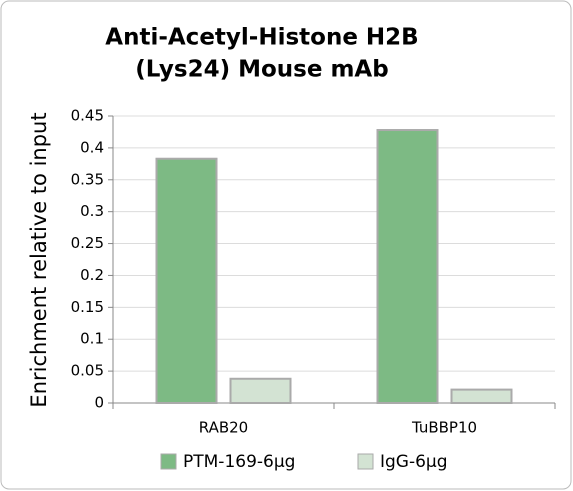 This screenshot has height=491, width=573. What do you see at coordinates (444, 428) in the screenshot?
I see `x-tick-label: TuBBP10` at bounding box center [444, 428].